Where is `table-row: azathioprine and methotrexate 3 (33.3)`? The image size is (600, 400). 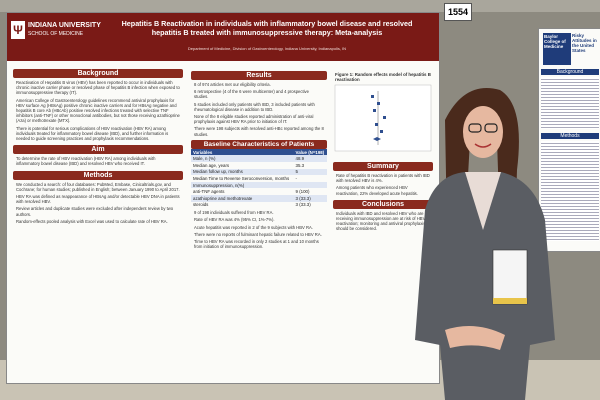 table-row: azathioprine and methotrexate 3 (33.3) is located at coordinates (259, 198).